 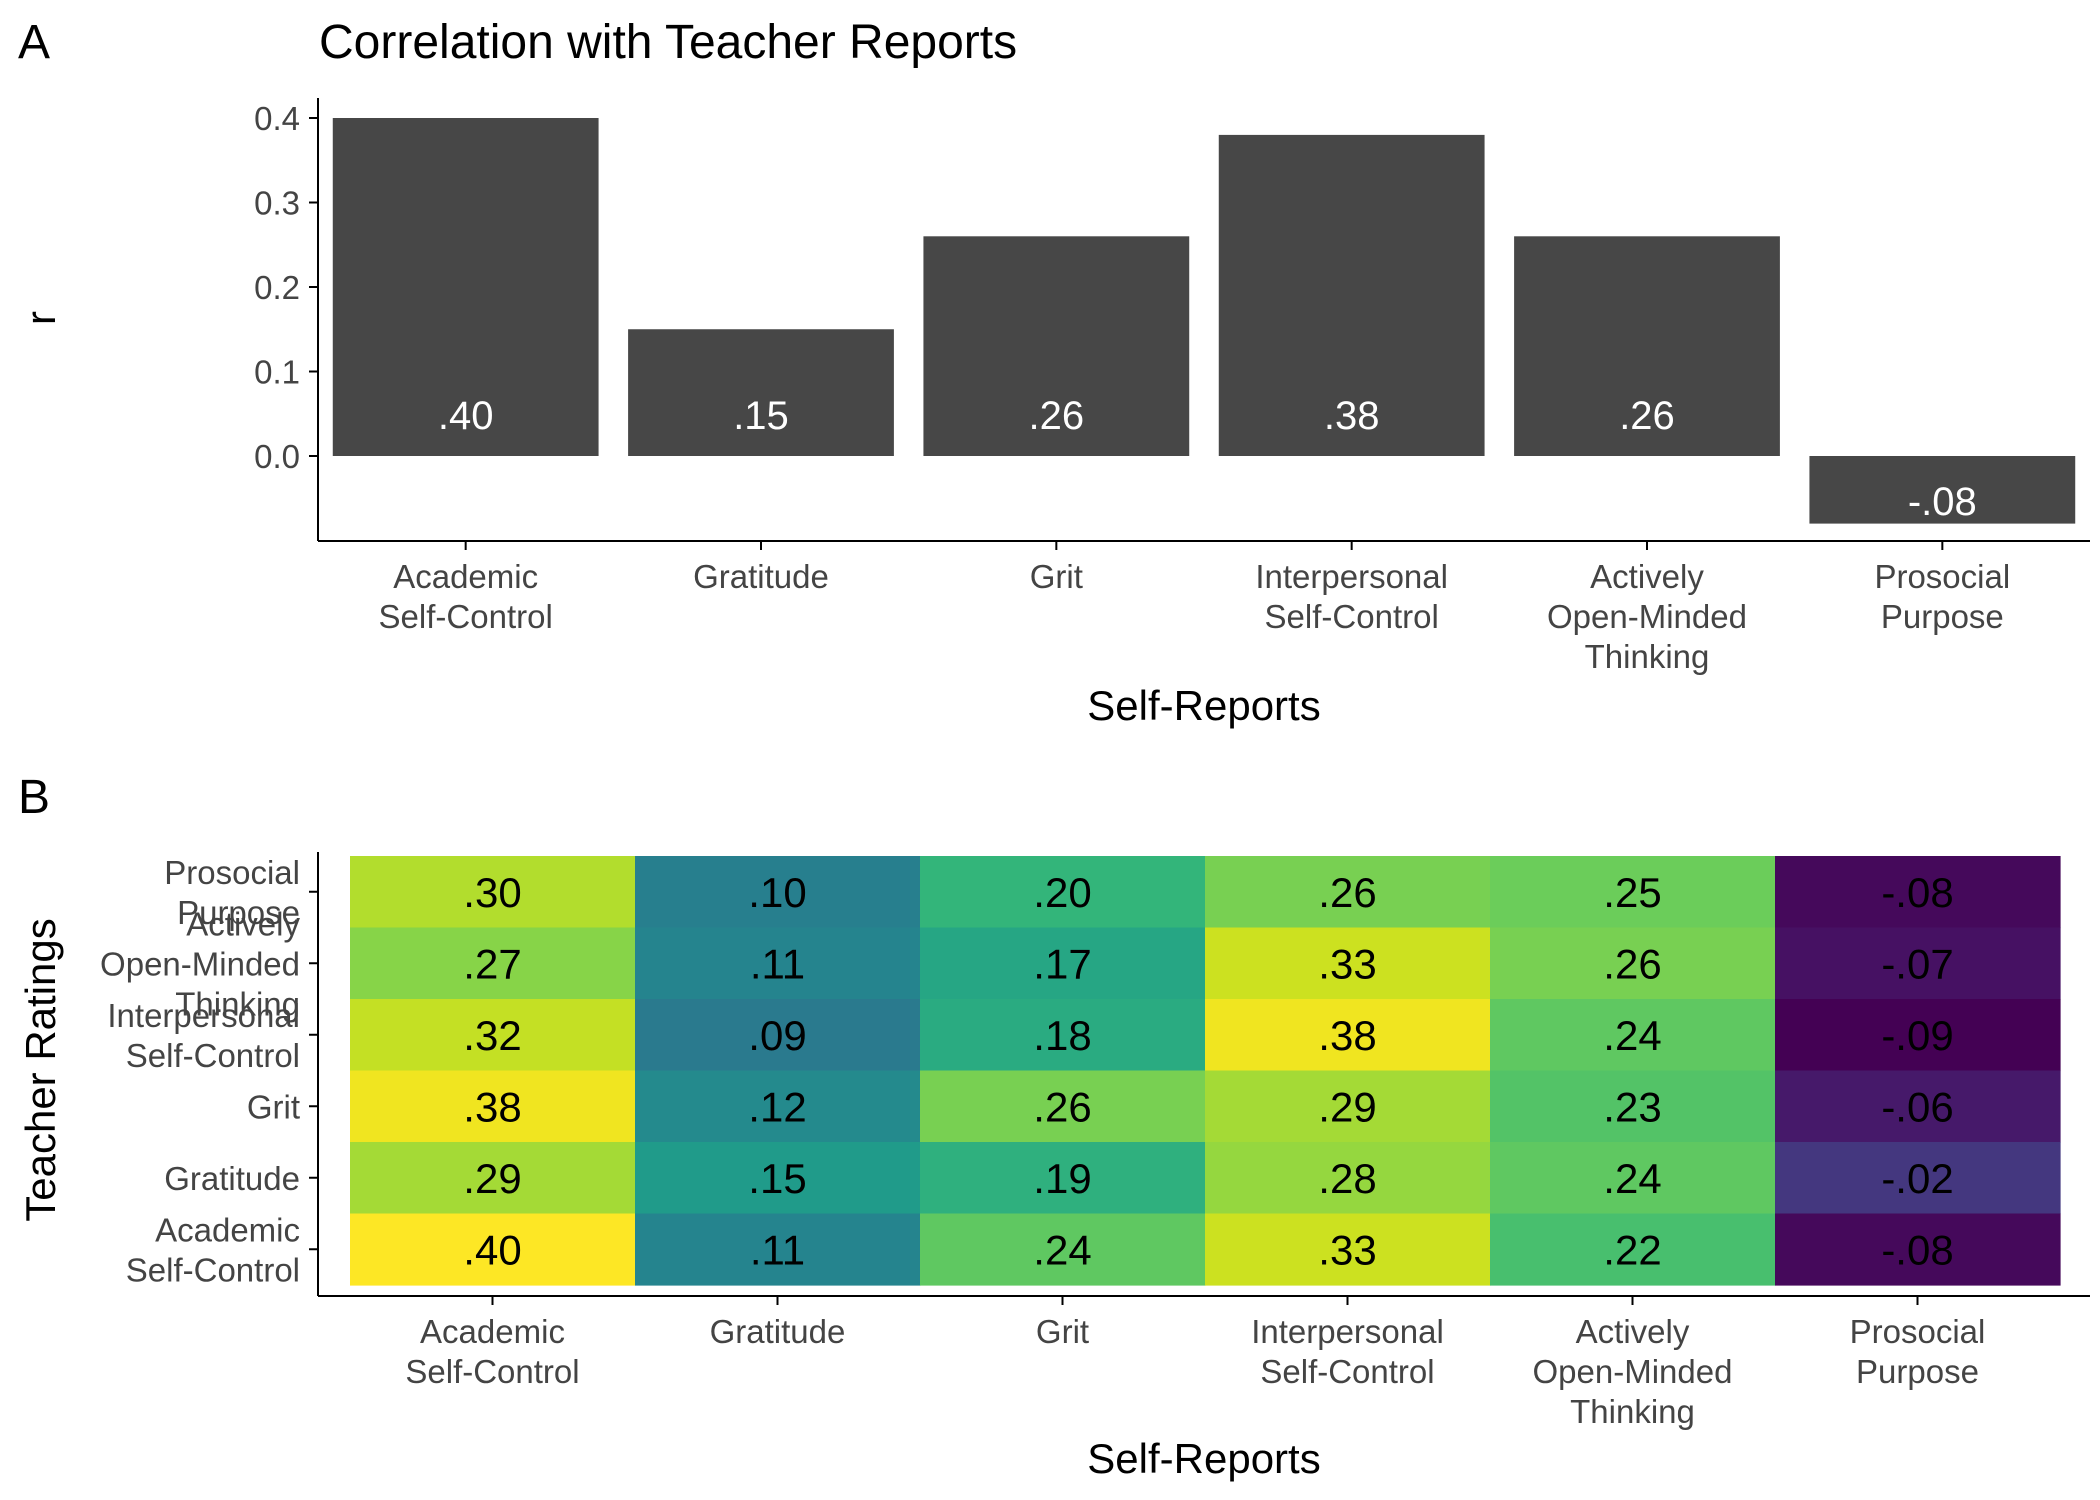 I want to click on heatmap-cell-label: .27, so click(x=492, y=963).